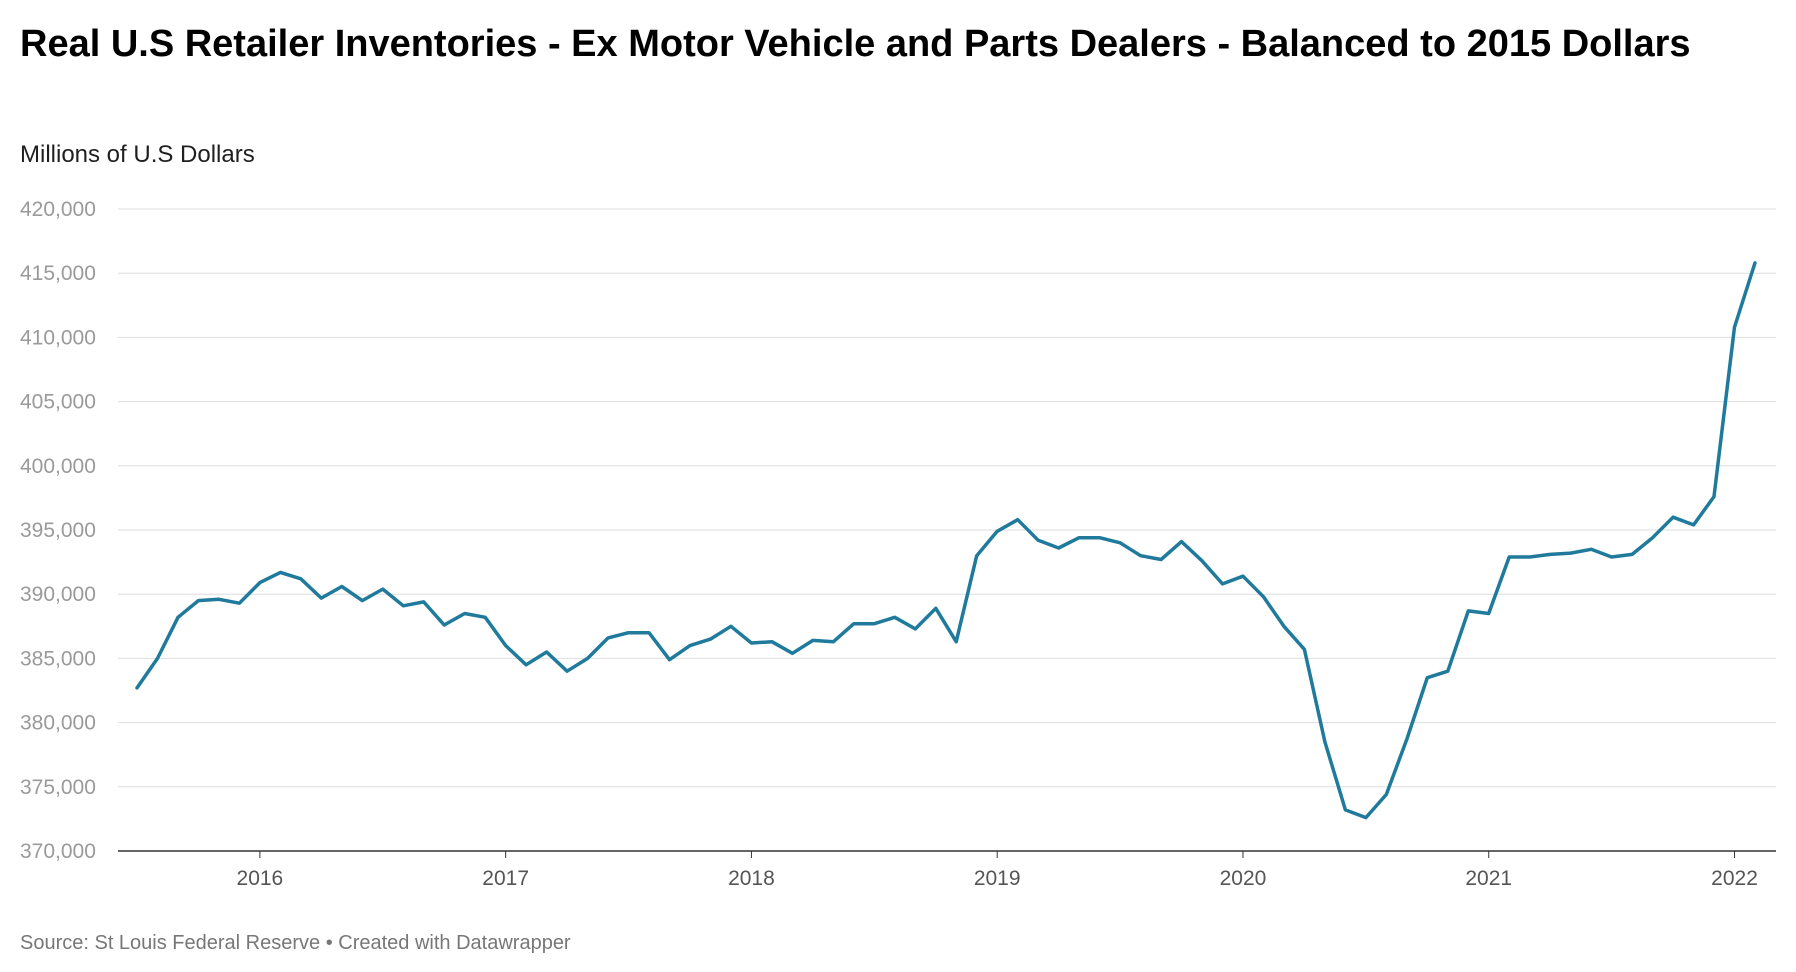 The height and width of the screenshot is (972, 1796). What do you see at coordinates (58, 723) in the screenshot?
I see `y-tick-label: 380,000` at bounding box center [58, 723].